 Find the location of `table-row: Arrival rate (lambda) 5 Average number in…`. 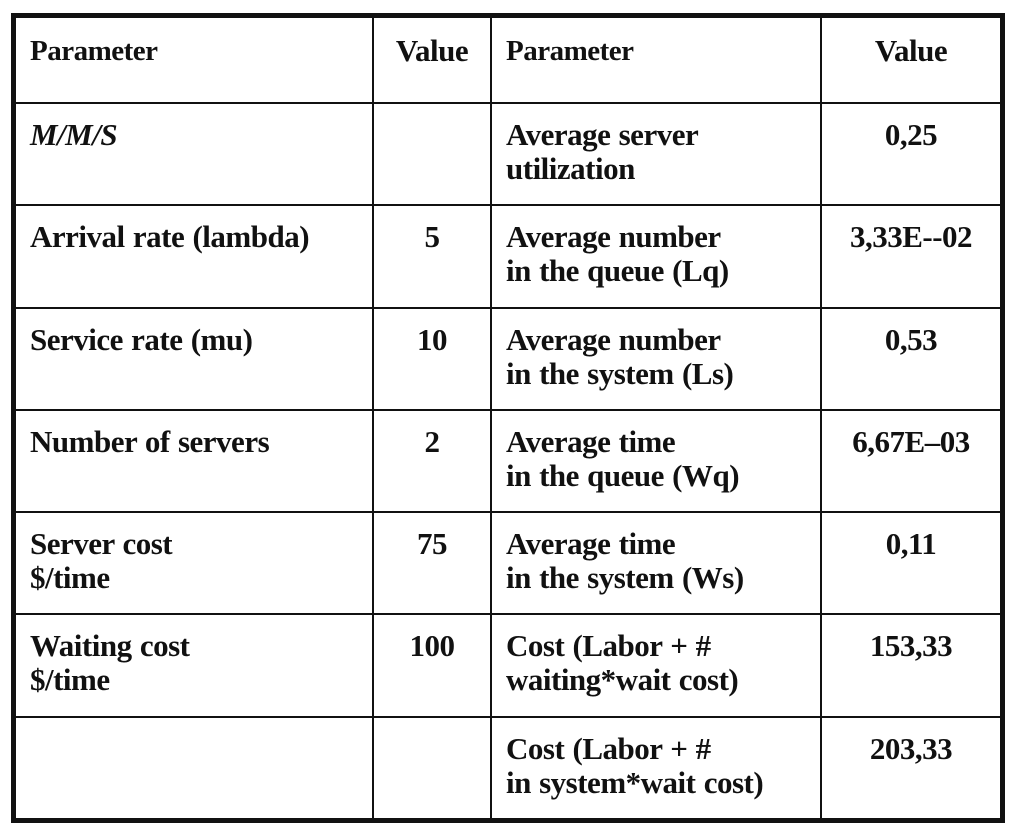

table-row: Arrival rate (lambda) 5 Average number in… is located at coordinates (508, 256).